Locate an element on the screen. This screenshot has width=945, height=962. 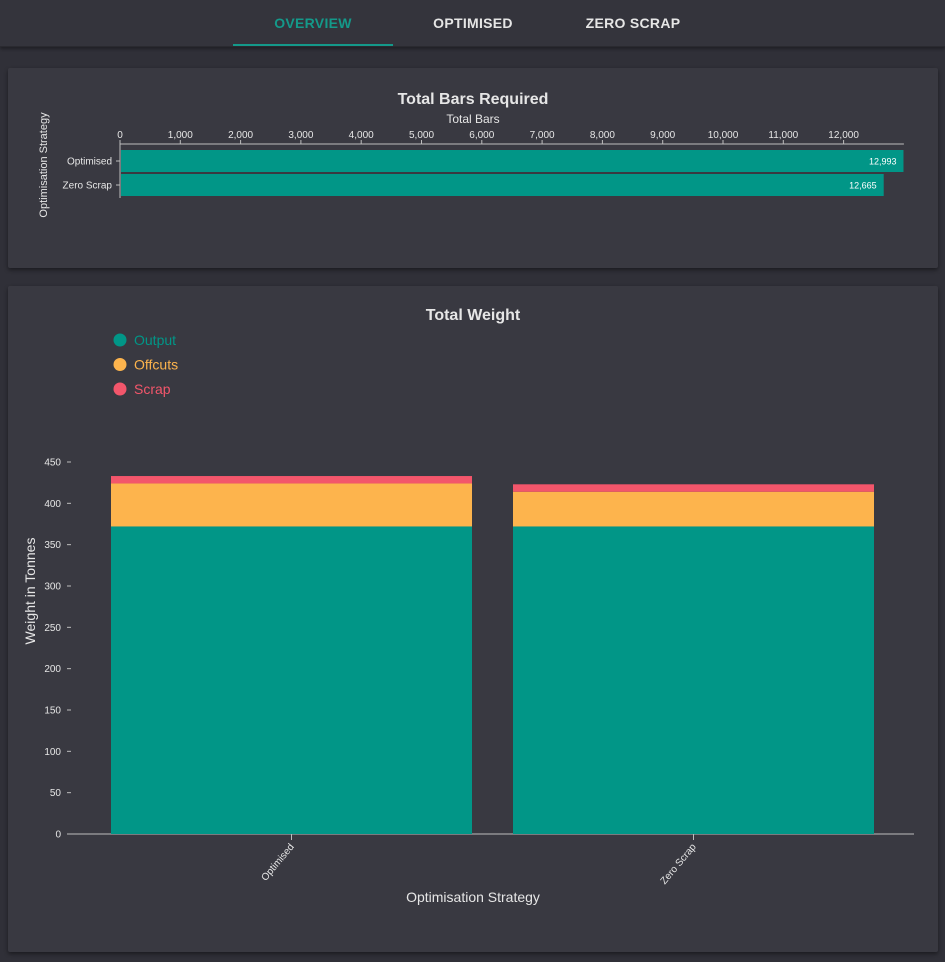
y-tick-label: 350 is located at coordinates (52, 545).